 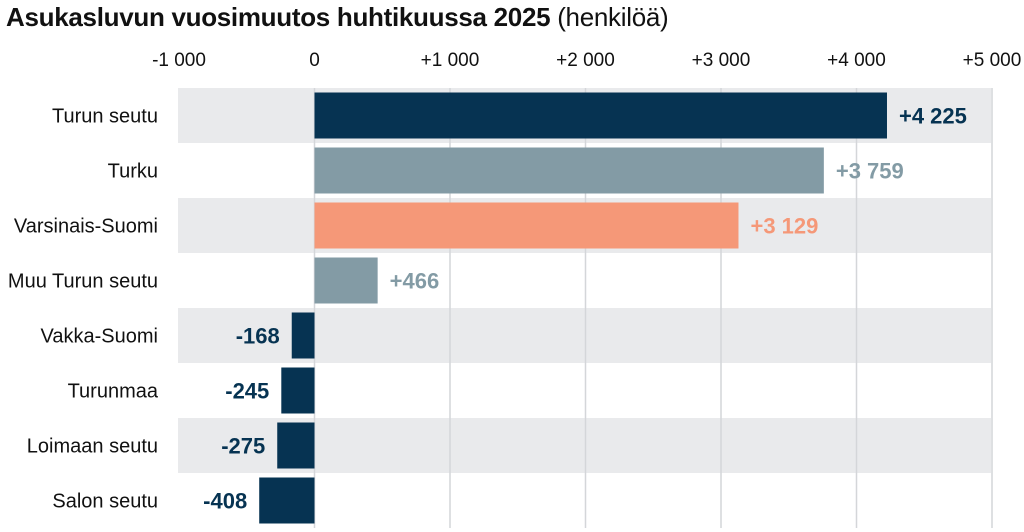 What do you see at coordinates (992, 60) in the screenshot?
I see `x-tick-label: +5 000` at bounding box center [992, 60].